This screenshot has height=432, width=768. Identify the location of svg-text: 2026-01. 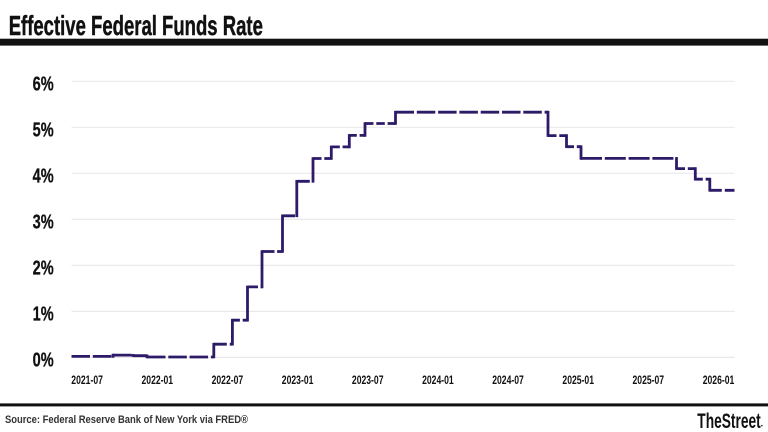
(719, 381).